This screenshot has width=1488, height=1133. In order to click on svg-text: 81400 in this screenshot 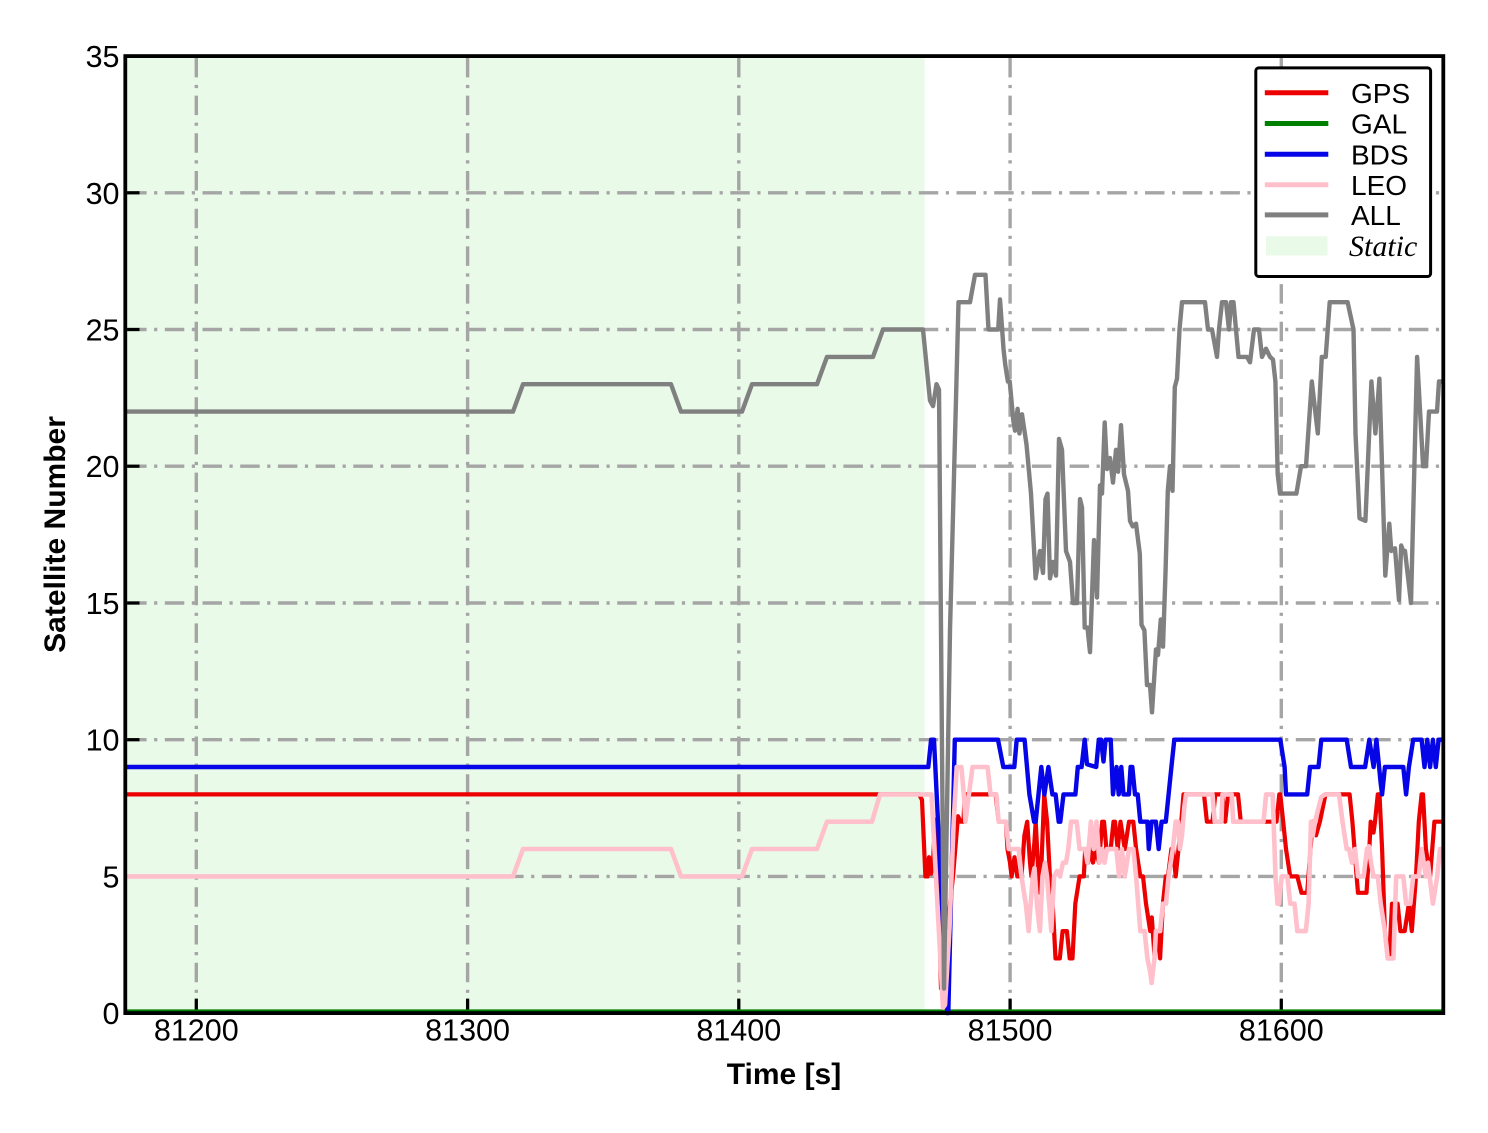, I will do `click(738, 1031)`.